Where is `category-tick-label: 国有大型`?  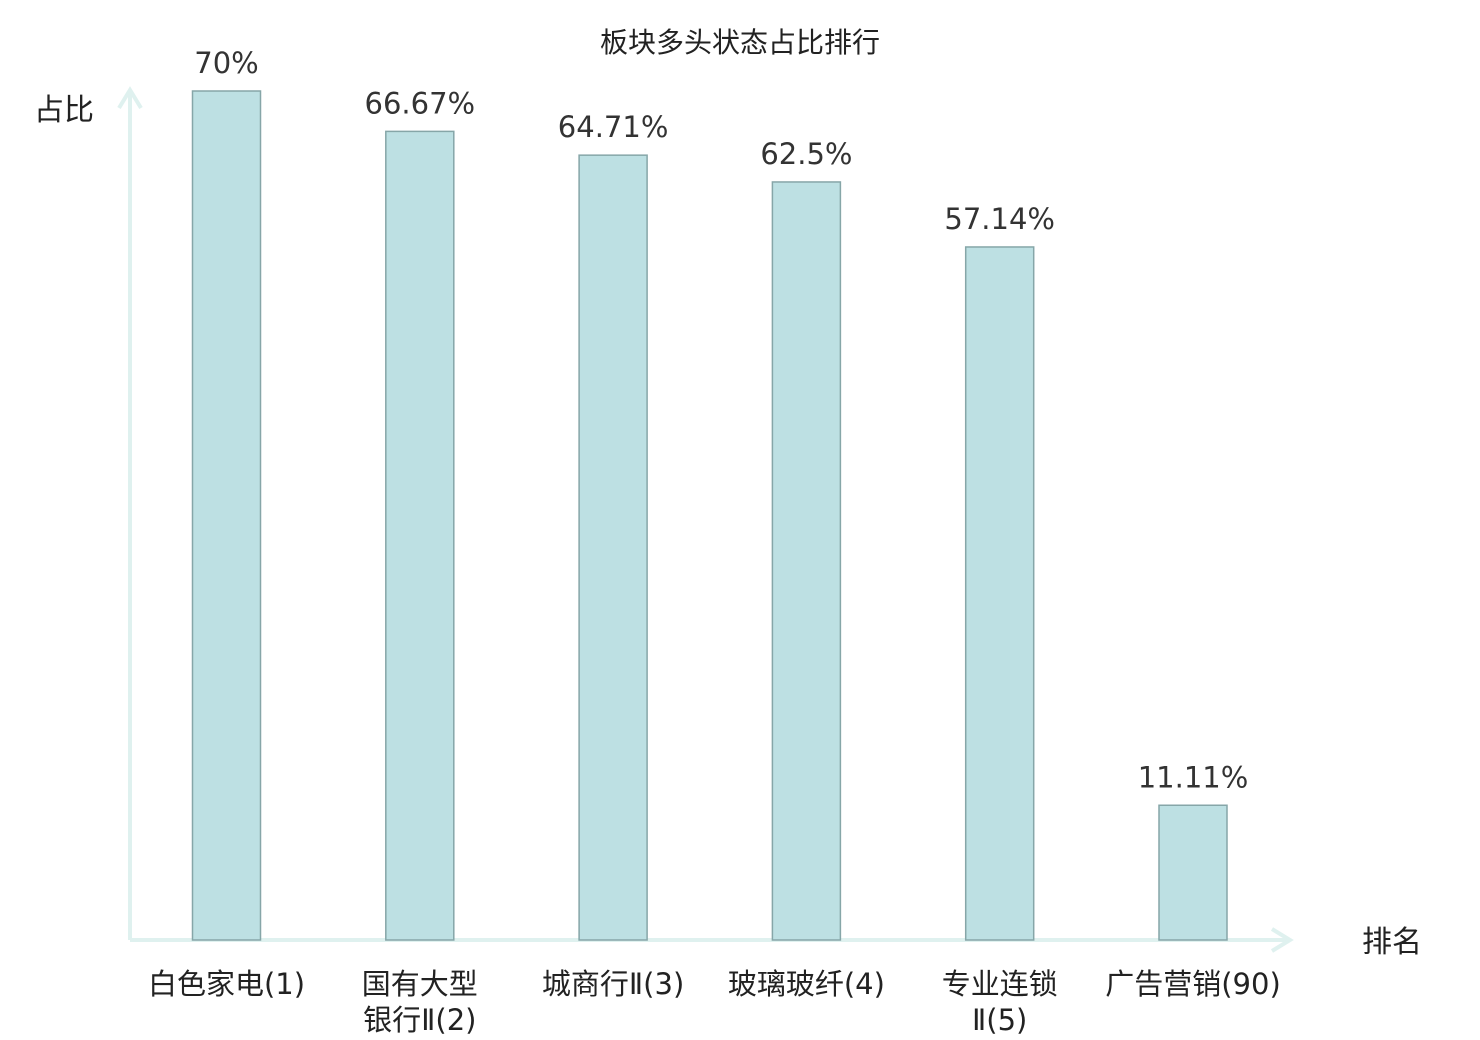 category-tick-label: 国有大型 is located at coordinates (420, 984).